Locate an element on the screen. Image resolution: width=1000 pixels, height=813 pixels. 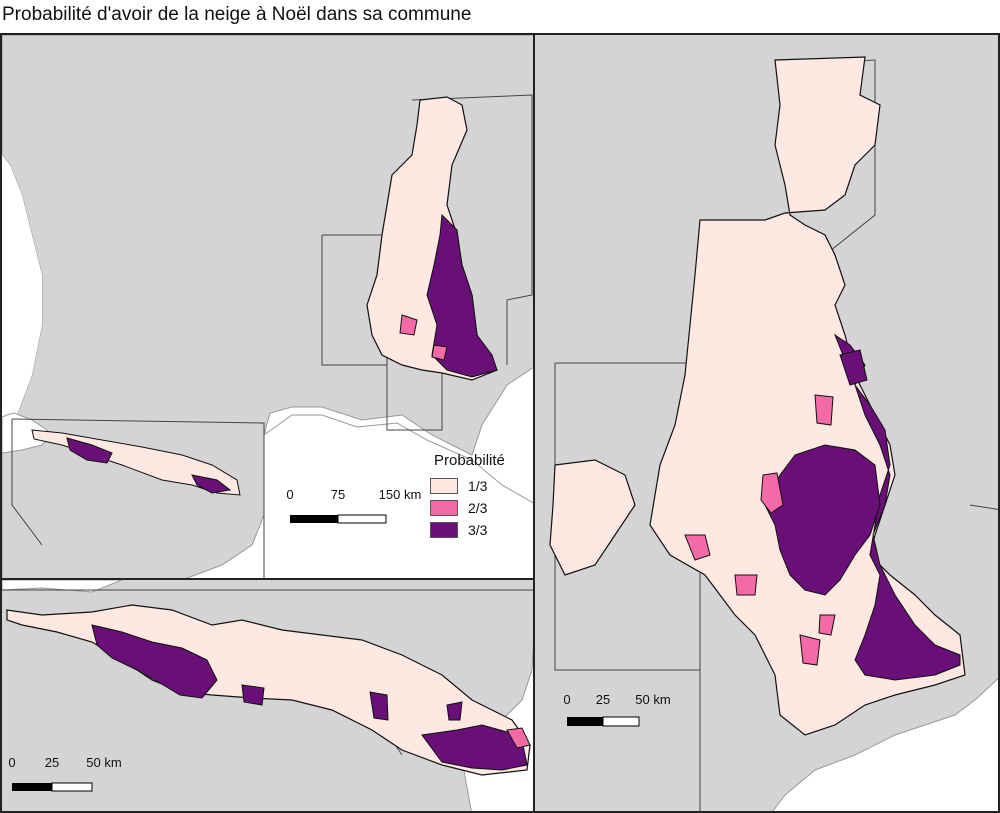
legend: Probabilité 1/3 2/3 3/3 is located at coordinates (480, 496).